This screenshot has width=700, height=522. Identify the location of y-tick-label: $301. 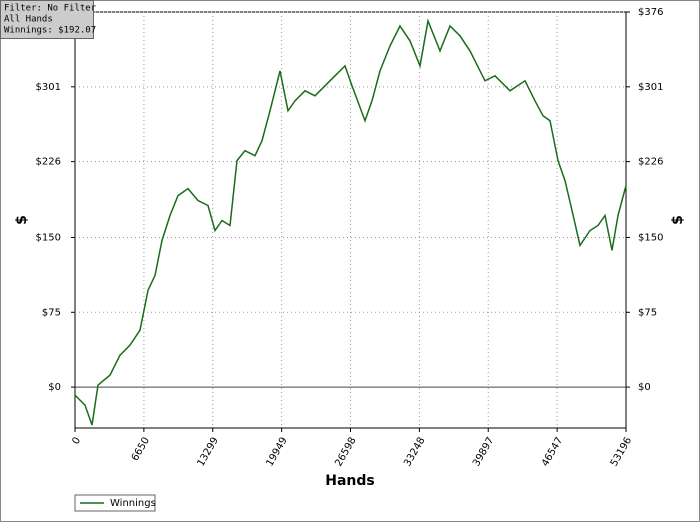
(48, 87).